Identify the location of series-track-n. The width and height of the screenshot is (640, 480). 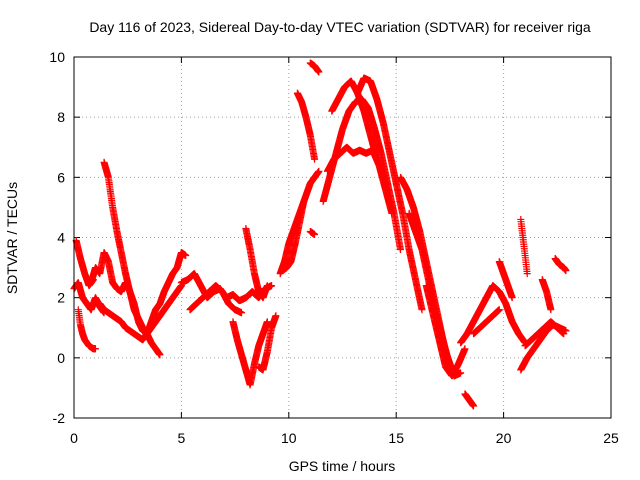
(306, 126).